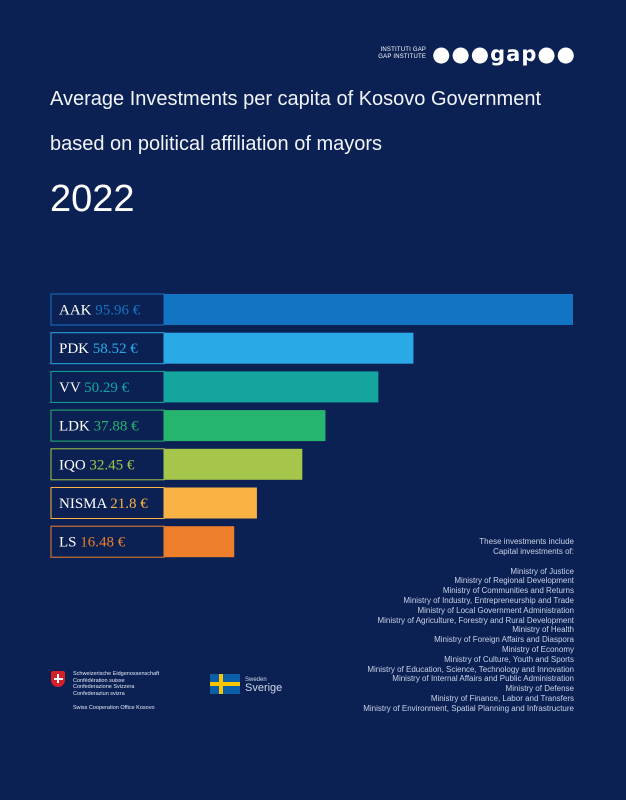 The image size is (626, 800). I want to click on ministry-item: Ministry of Justice, so click(542, 571).